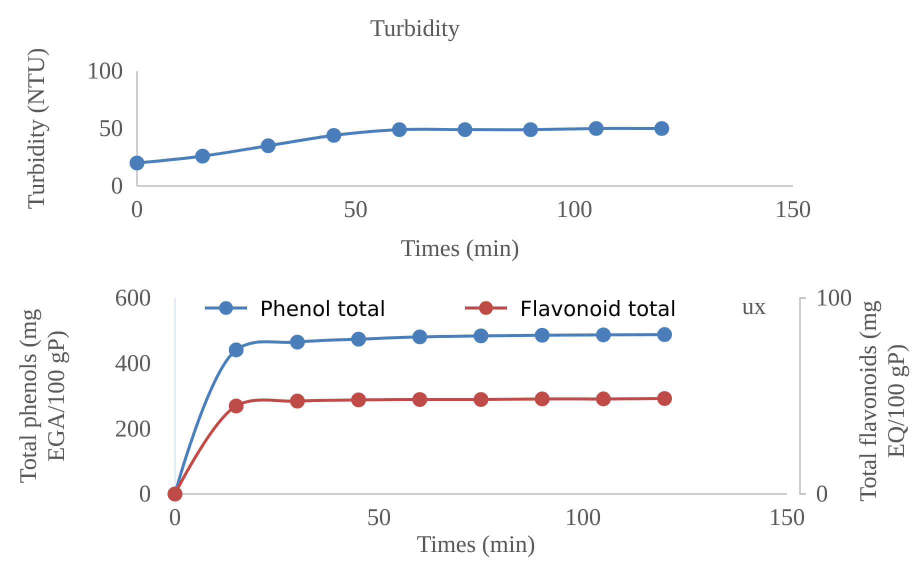 The width and height of the screenshot is (914, 563). What do you see at coordinates (111, 129) in the screenshot?
I see `y-tick-label: 50` at bounding box center [111, 129].